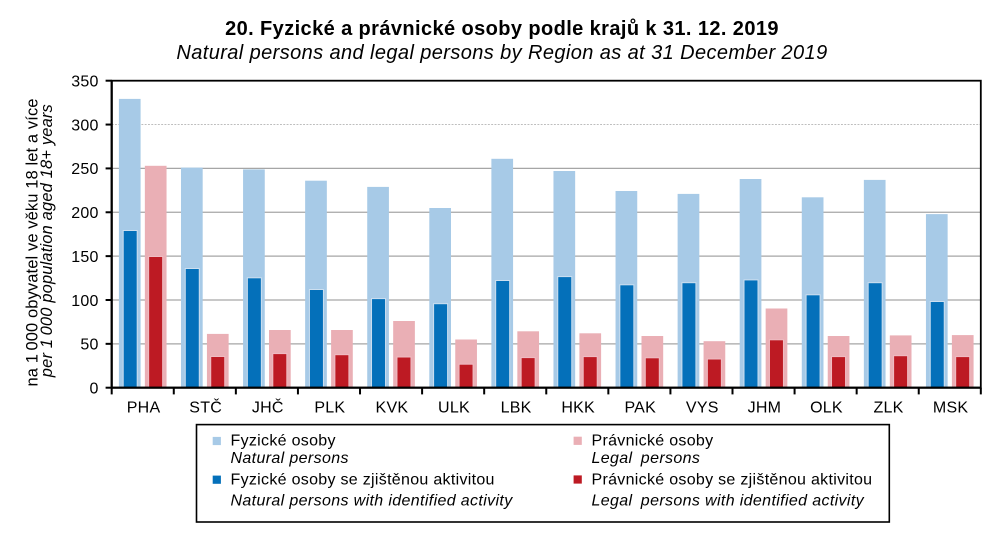 This screenshot has height=534, width=1004. I want to click on svg-text: 50, so click(89, 345).